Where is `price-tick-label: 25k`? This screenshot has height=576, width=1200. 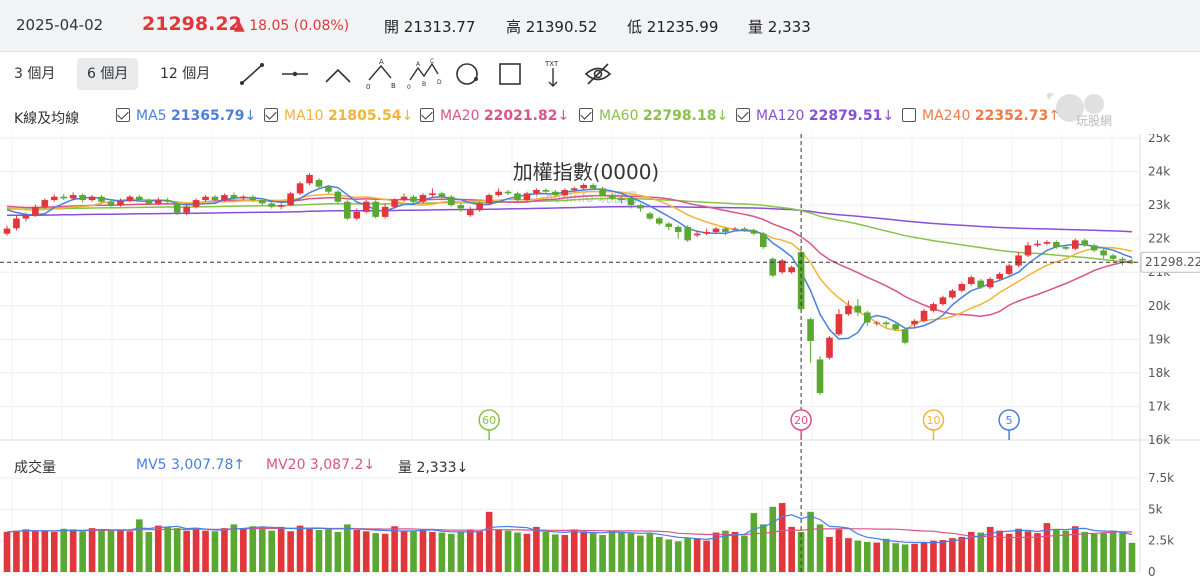 price-tick-label: 25k is located at coordinates (1159, 139).